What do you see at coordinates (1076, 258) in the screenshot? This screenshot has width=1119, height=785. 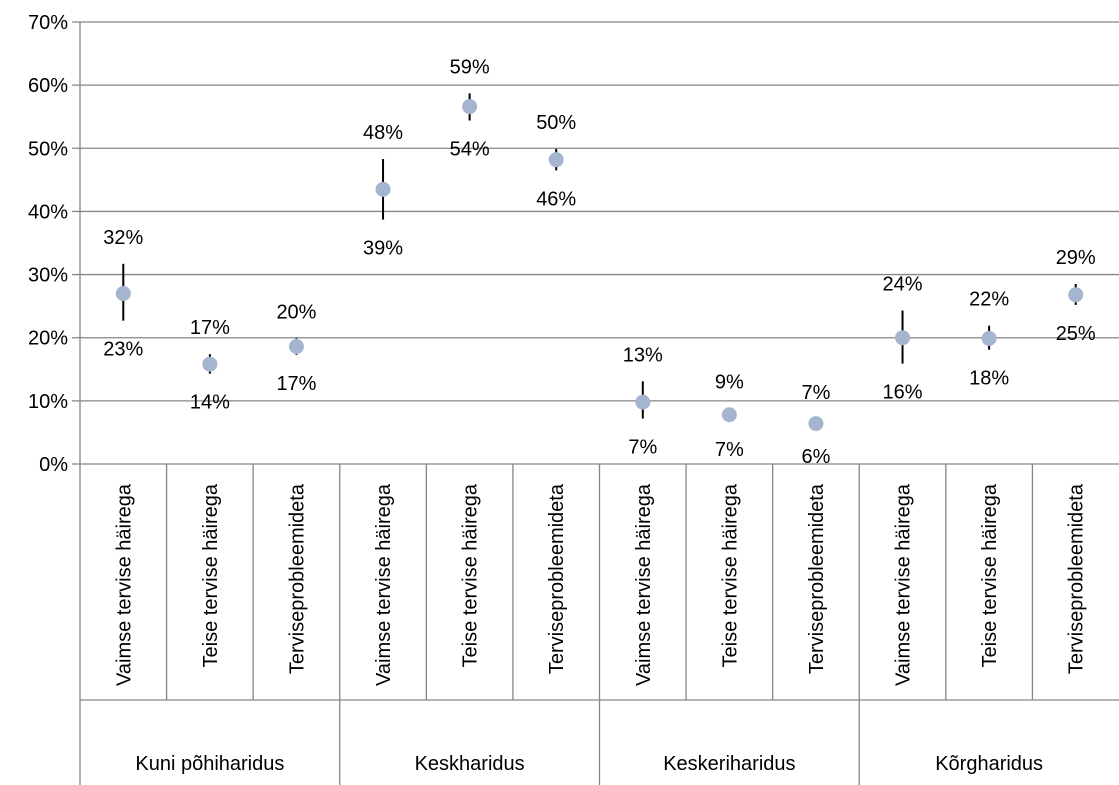 I see `upper-value-label: 29%` at bounding box center [1076, 258].